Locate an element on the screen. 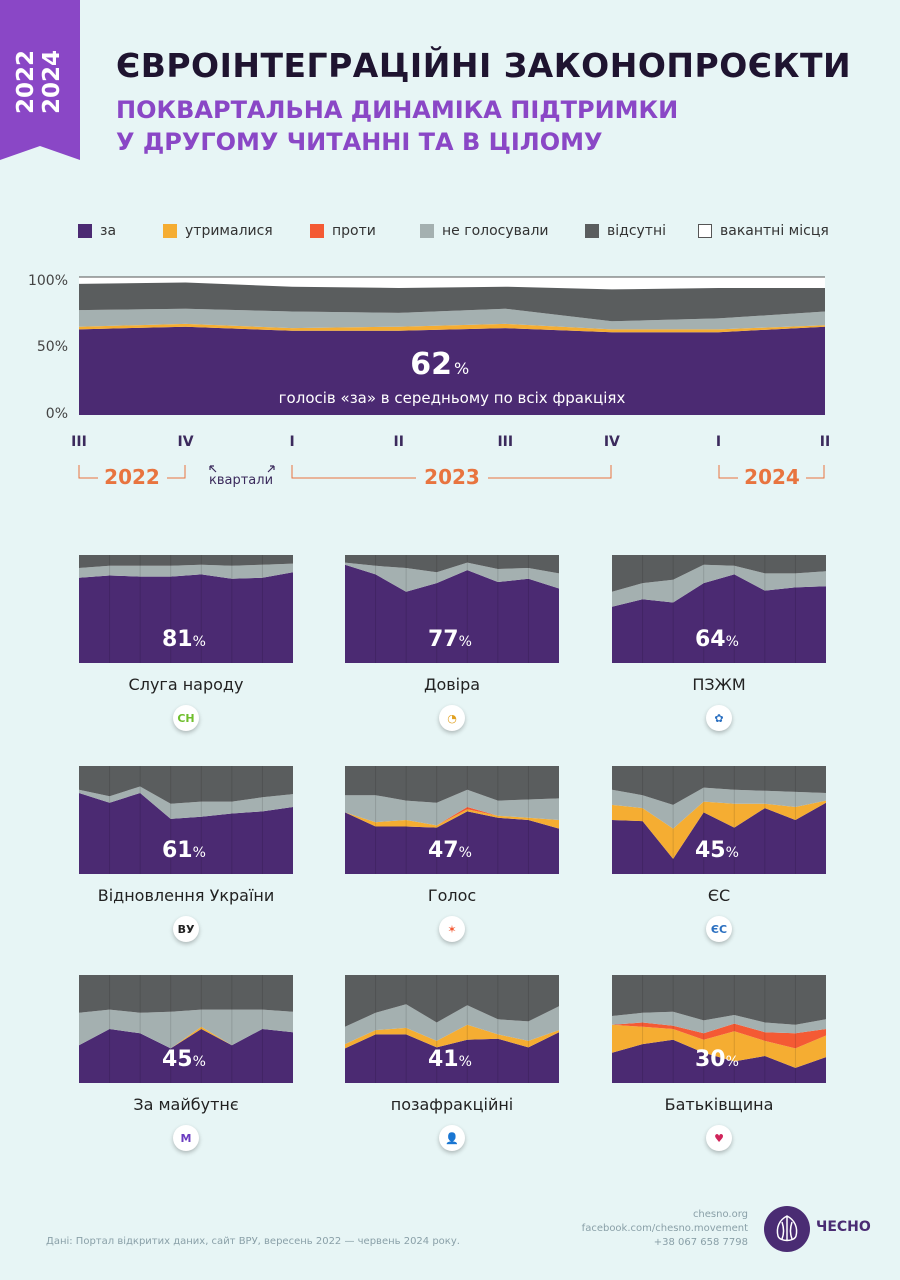  party-percent: 77% is located at coordinates (450, 639).